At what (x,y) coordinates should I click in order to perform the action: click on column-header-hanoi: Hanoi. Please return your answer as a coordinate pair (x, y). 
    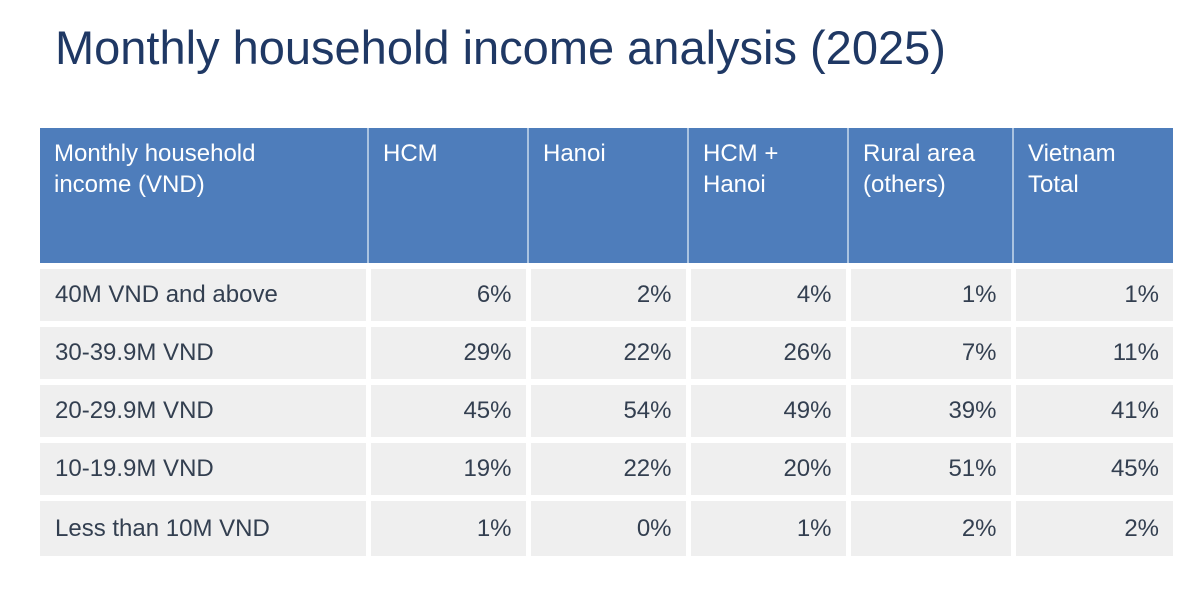
    Looking at the image, I should click on (608, 198).